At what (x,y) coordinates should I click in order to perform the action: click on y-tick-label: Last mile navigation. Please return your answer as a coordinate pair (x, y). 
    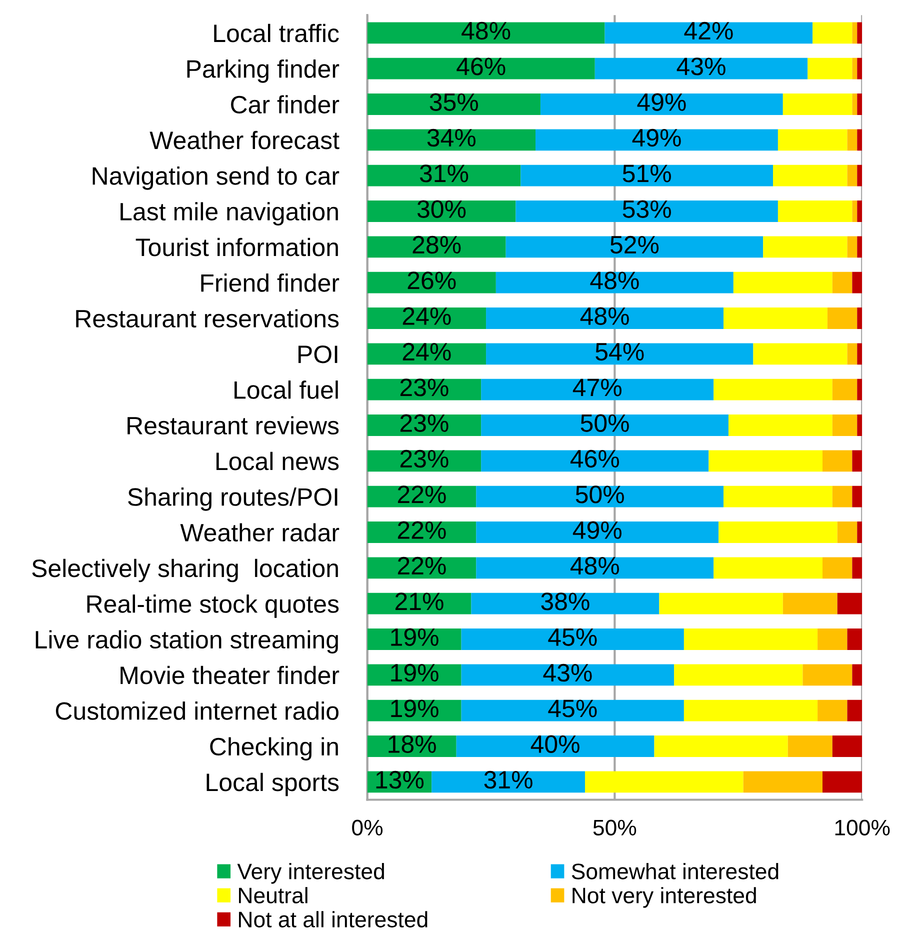
    Looking at the image, I should click on (229, 214).